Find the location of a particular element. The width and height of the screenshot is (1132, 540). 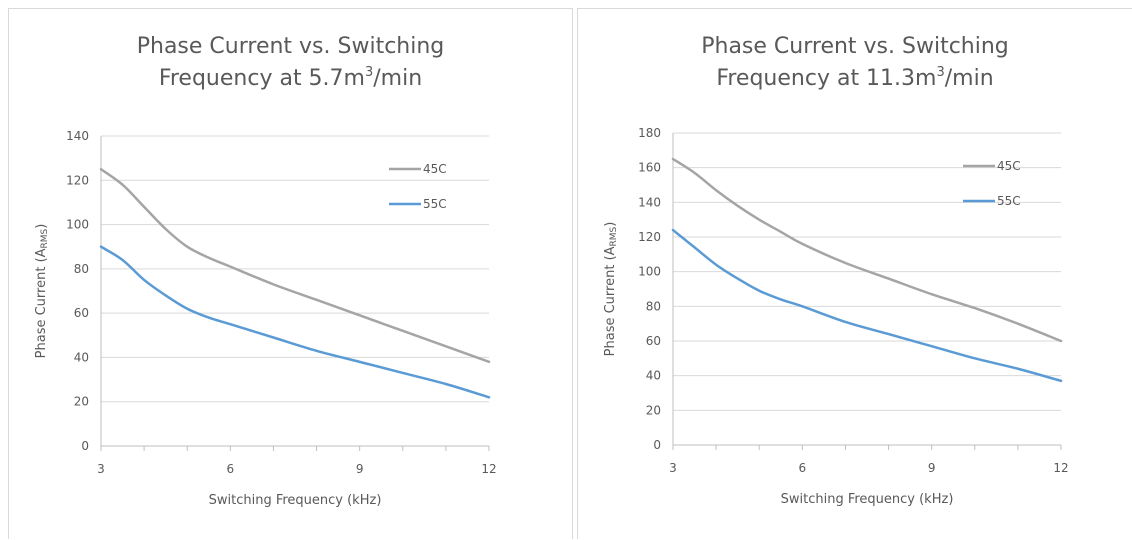

chart-title-line2-text: Frequency at 5.7m is located at coordinates (261, 78).